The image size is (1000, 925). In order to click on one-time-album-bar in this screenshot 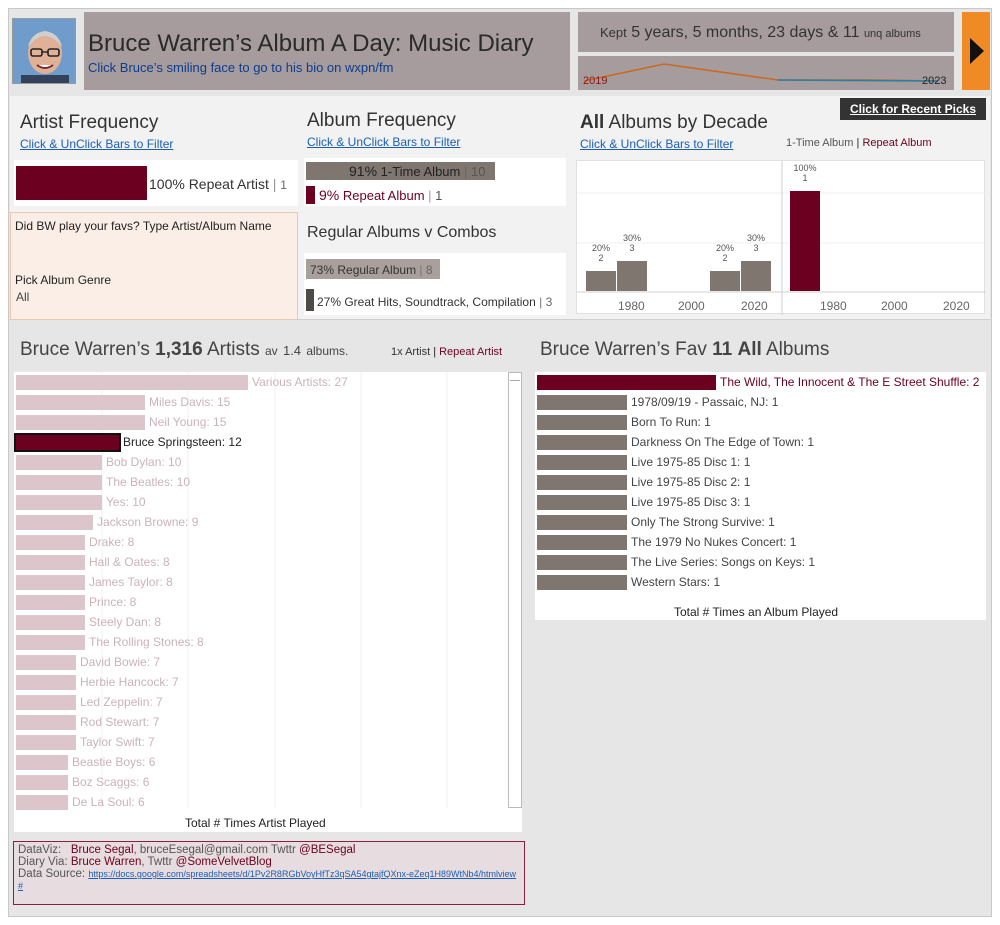, I will do `click(400, 171)`.